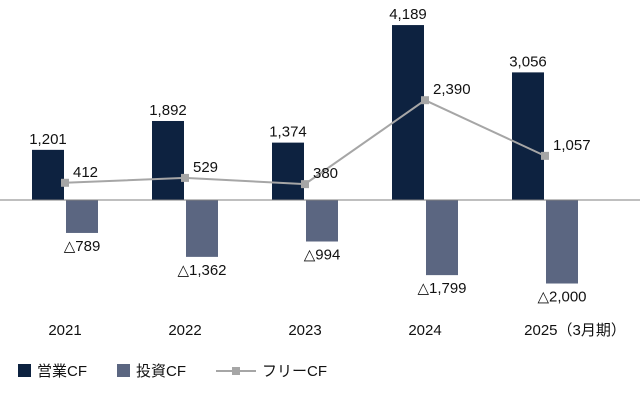 The image size is (640, 400). Describe the element at coordinates (572, 145) in the screenshot. I see `free-cf-value-label: 1,057` at that location.